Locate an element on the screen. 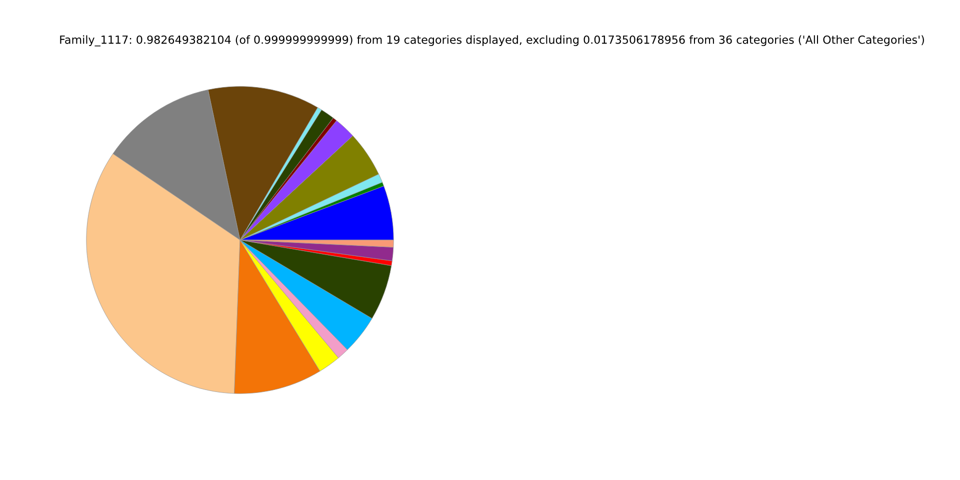 Image resolution: width=960 pixels, height=480 pixels. text: Family_1117: 0.982649382104 (of 0.999999999999) from 19 categories displayed, excluding 0.0173506178956 from 36 categories ('All Other Categories') is located at coordinates (492, 40).